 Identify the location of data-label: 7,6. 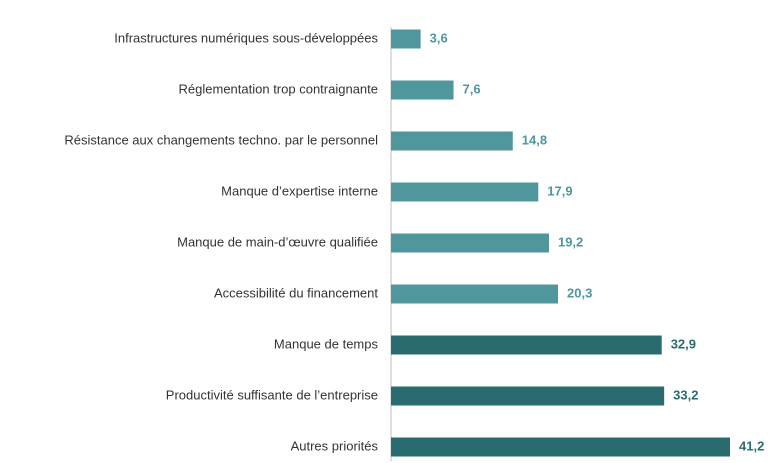
(472, 88).